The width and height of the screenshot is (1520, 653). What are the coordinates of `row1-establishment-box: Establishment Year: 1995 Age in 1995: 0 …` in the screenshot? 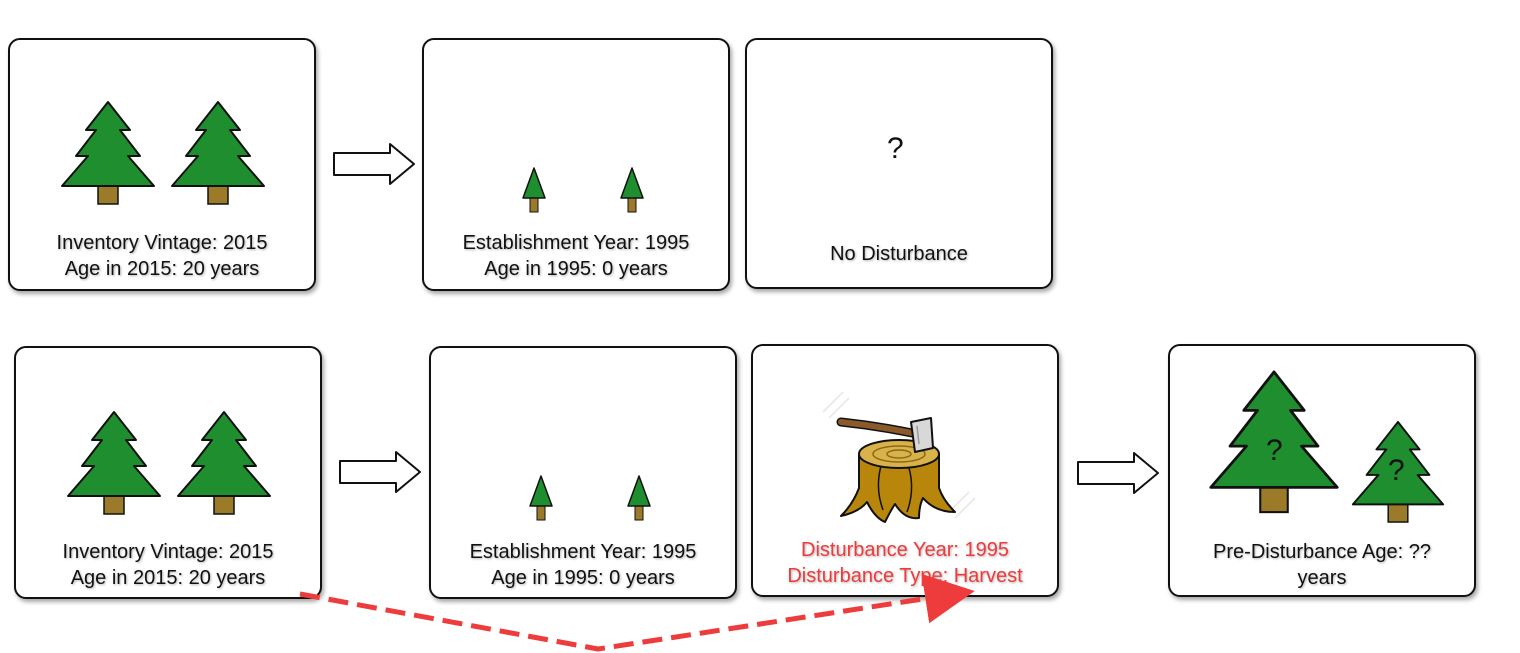 It's located at (576, 164).